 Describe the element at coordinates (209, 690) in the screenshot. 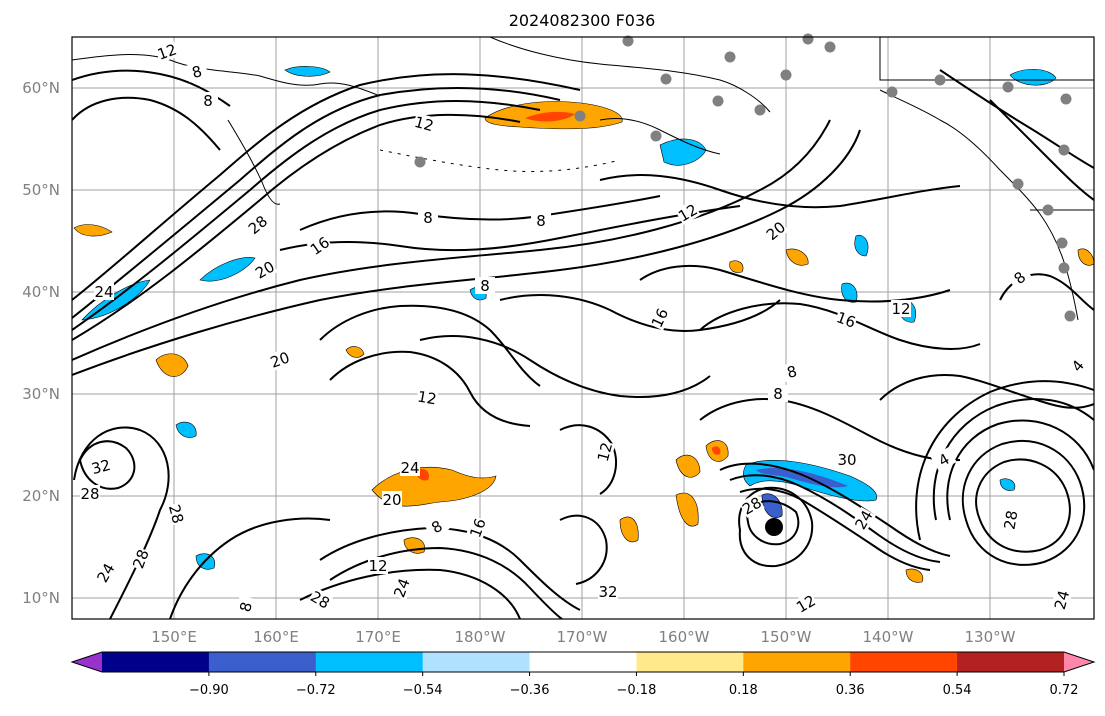

I see `colorbar-tick-label: −0.90` at that location.